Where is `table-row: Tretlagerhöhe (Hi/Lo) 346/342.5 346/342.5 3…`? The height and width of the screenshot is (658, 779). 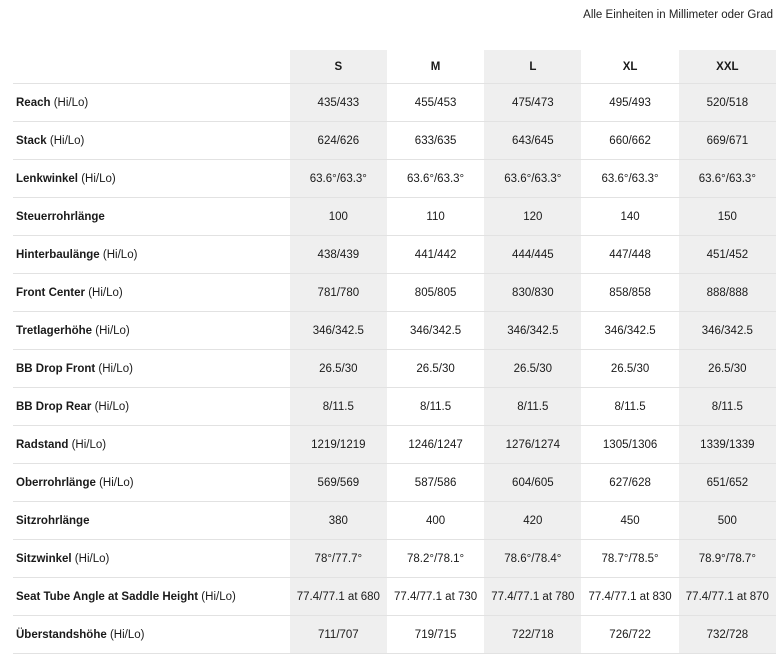
table-row: Tretlagerhöhe (Hi/Lo) 346/342.5 346/342.5 3… is located at coordinates (394, 330).